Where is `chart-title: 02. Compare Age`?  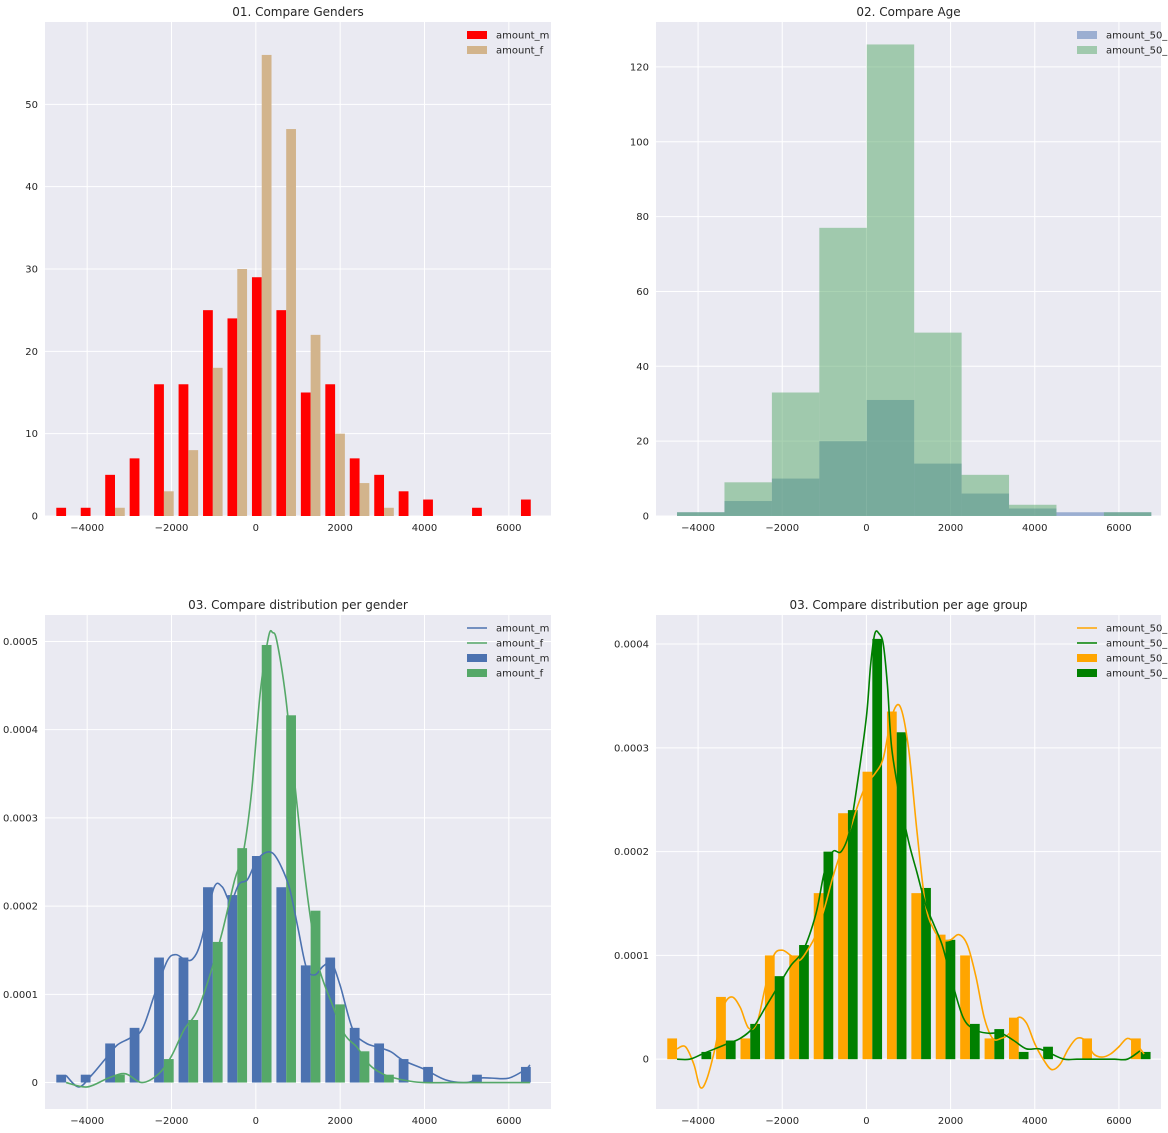 chart-title: 02. Compare Age is located at coordinates (908, 12).